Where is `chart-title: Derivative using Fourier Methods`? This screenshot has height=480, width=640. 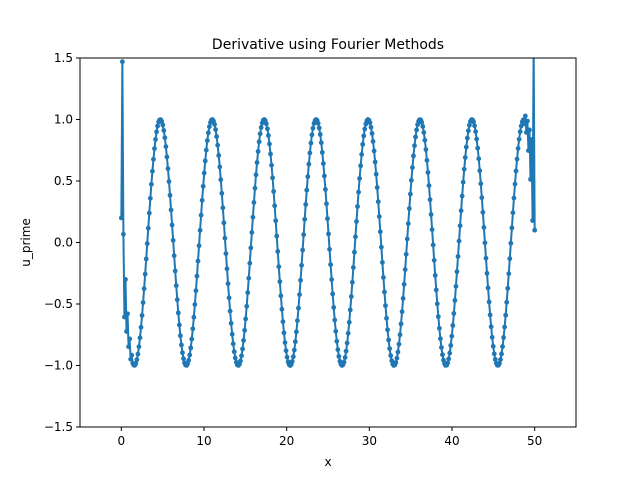 chart-title: Derivative using Fourier Methods is located at coordinates (328, 45).